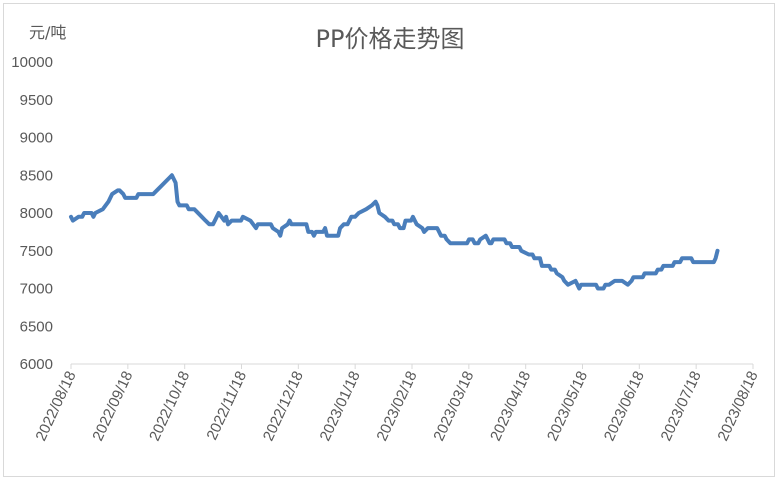 The image size is (779, 481). What do you see at coordinates (681, 406) in the screenshot?
I see `x-tick-label: 2023/07/18` at bounding box center [681, 406].